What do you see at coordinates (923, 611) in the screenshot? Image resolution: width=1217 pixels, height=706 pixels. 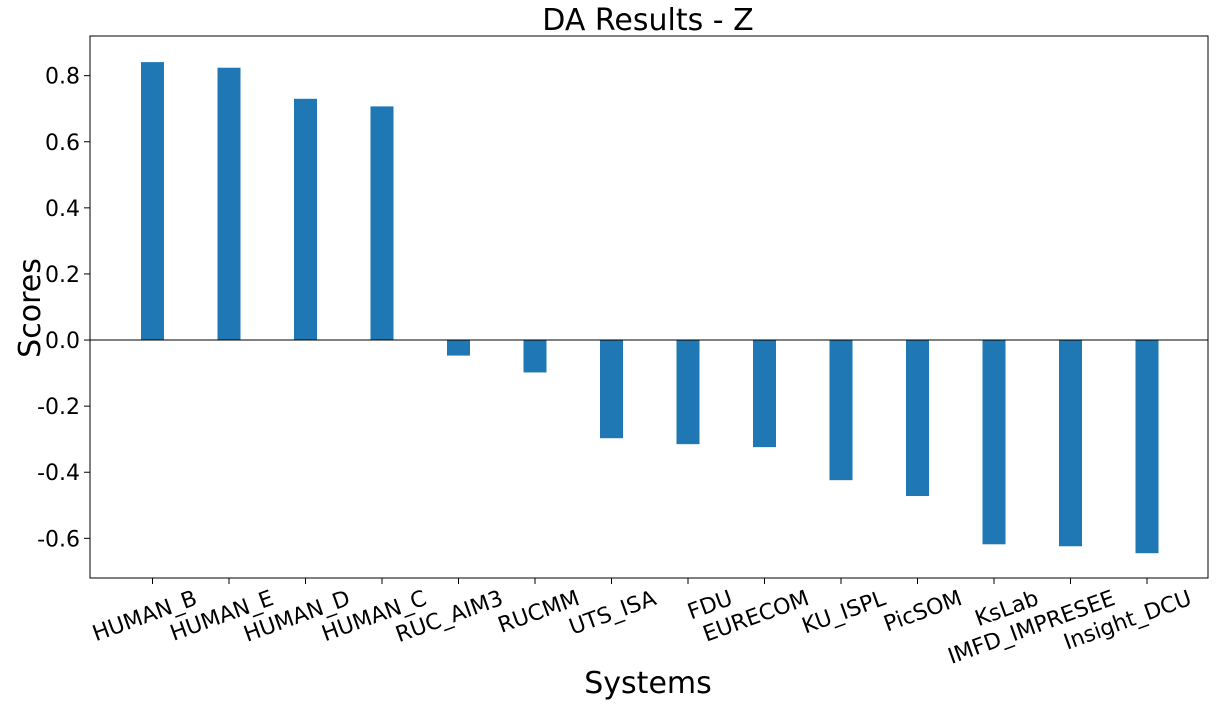 I see `x-tick-label: PicSOM` at bounding box center [923, 611].